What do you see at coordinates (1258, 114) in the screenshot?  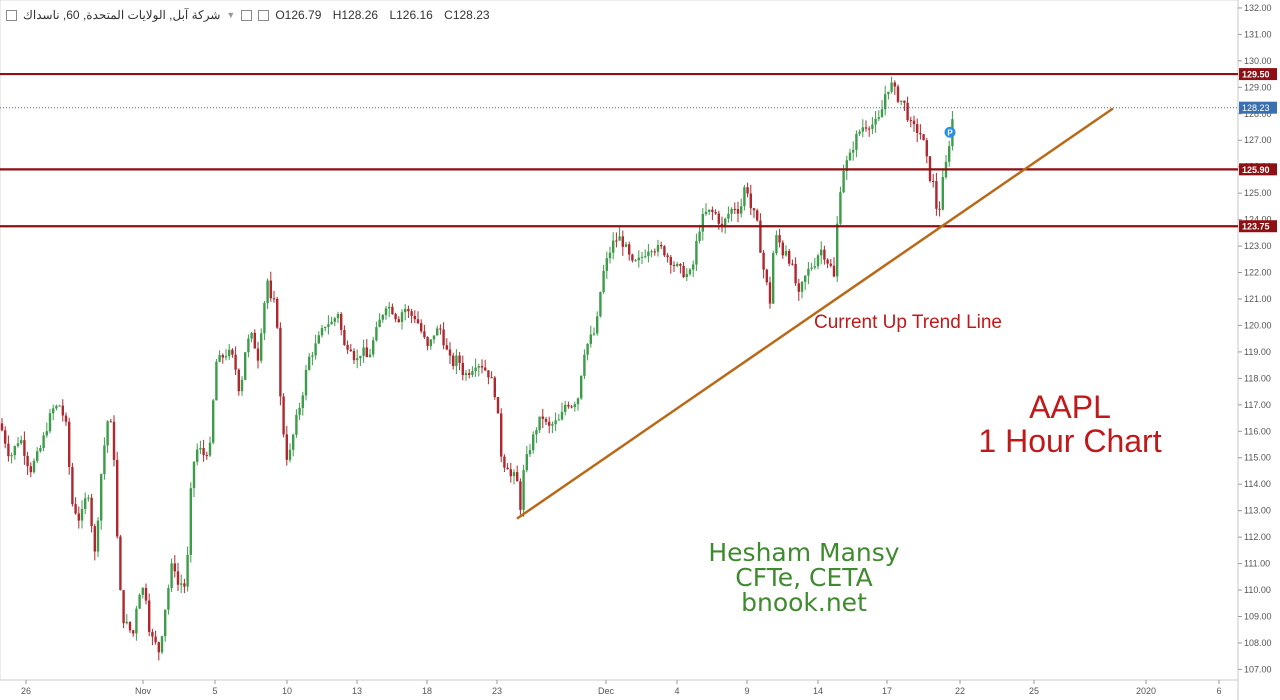 I see `y-tick-label: 128.00` at bounding box center [1258, 114].